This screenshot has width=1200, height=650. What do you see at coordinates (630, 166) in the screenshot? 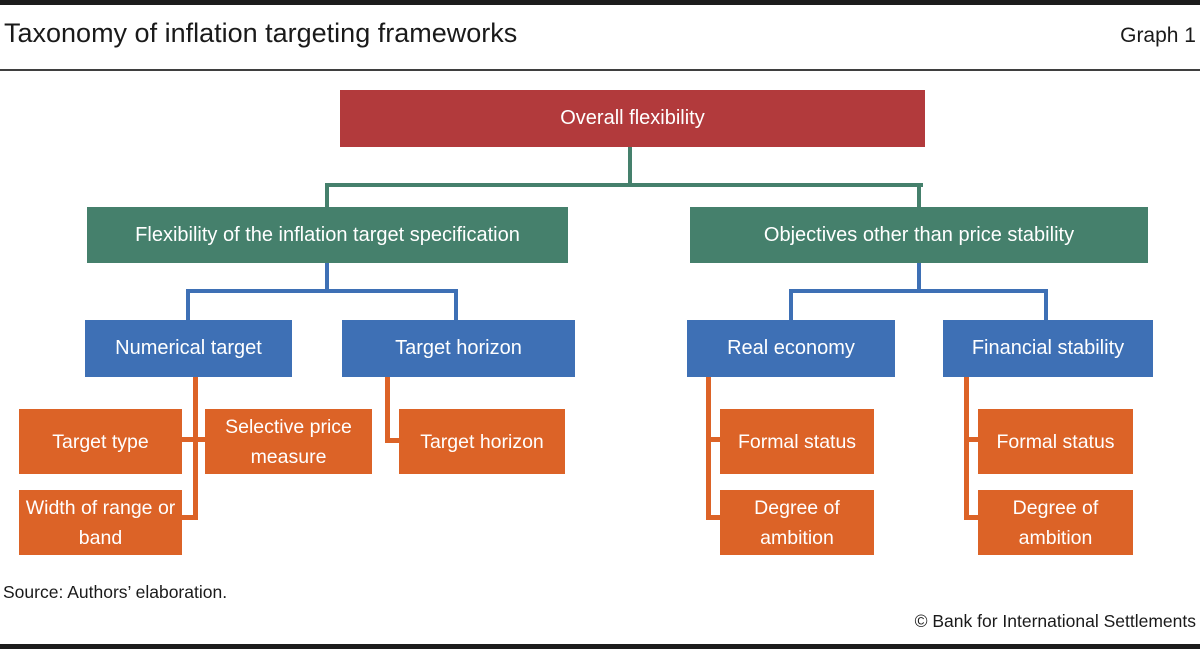
I see `connector-root-stem` at bounding box center [630, 166].